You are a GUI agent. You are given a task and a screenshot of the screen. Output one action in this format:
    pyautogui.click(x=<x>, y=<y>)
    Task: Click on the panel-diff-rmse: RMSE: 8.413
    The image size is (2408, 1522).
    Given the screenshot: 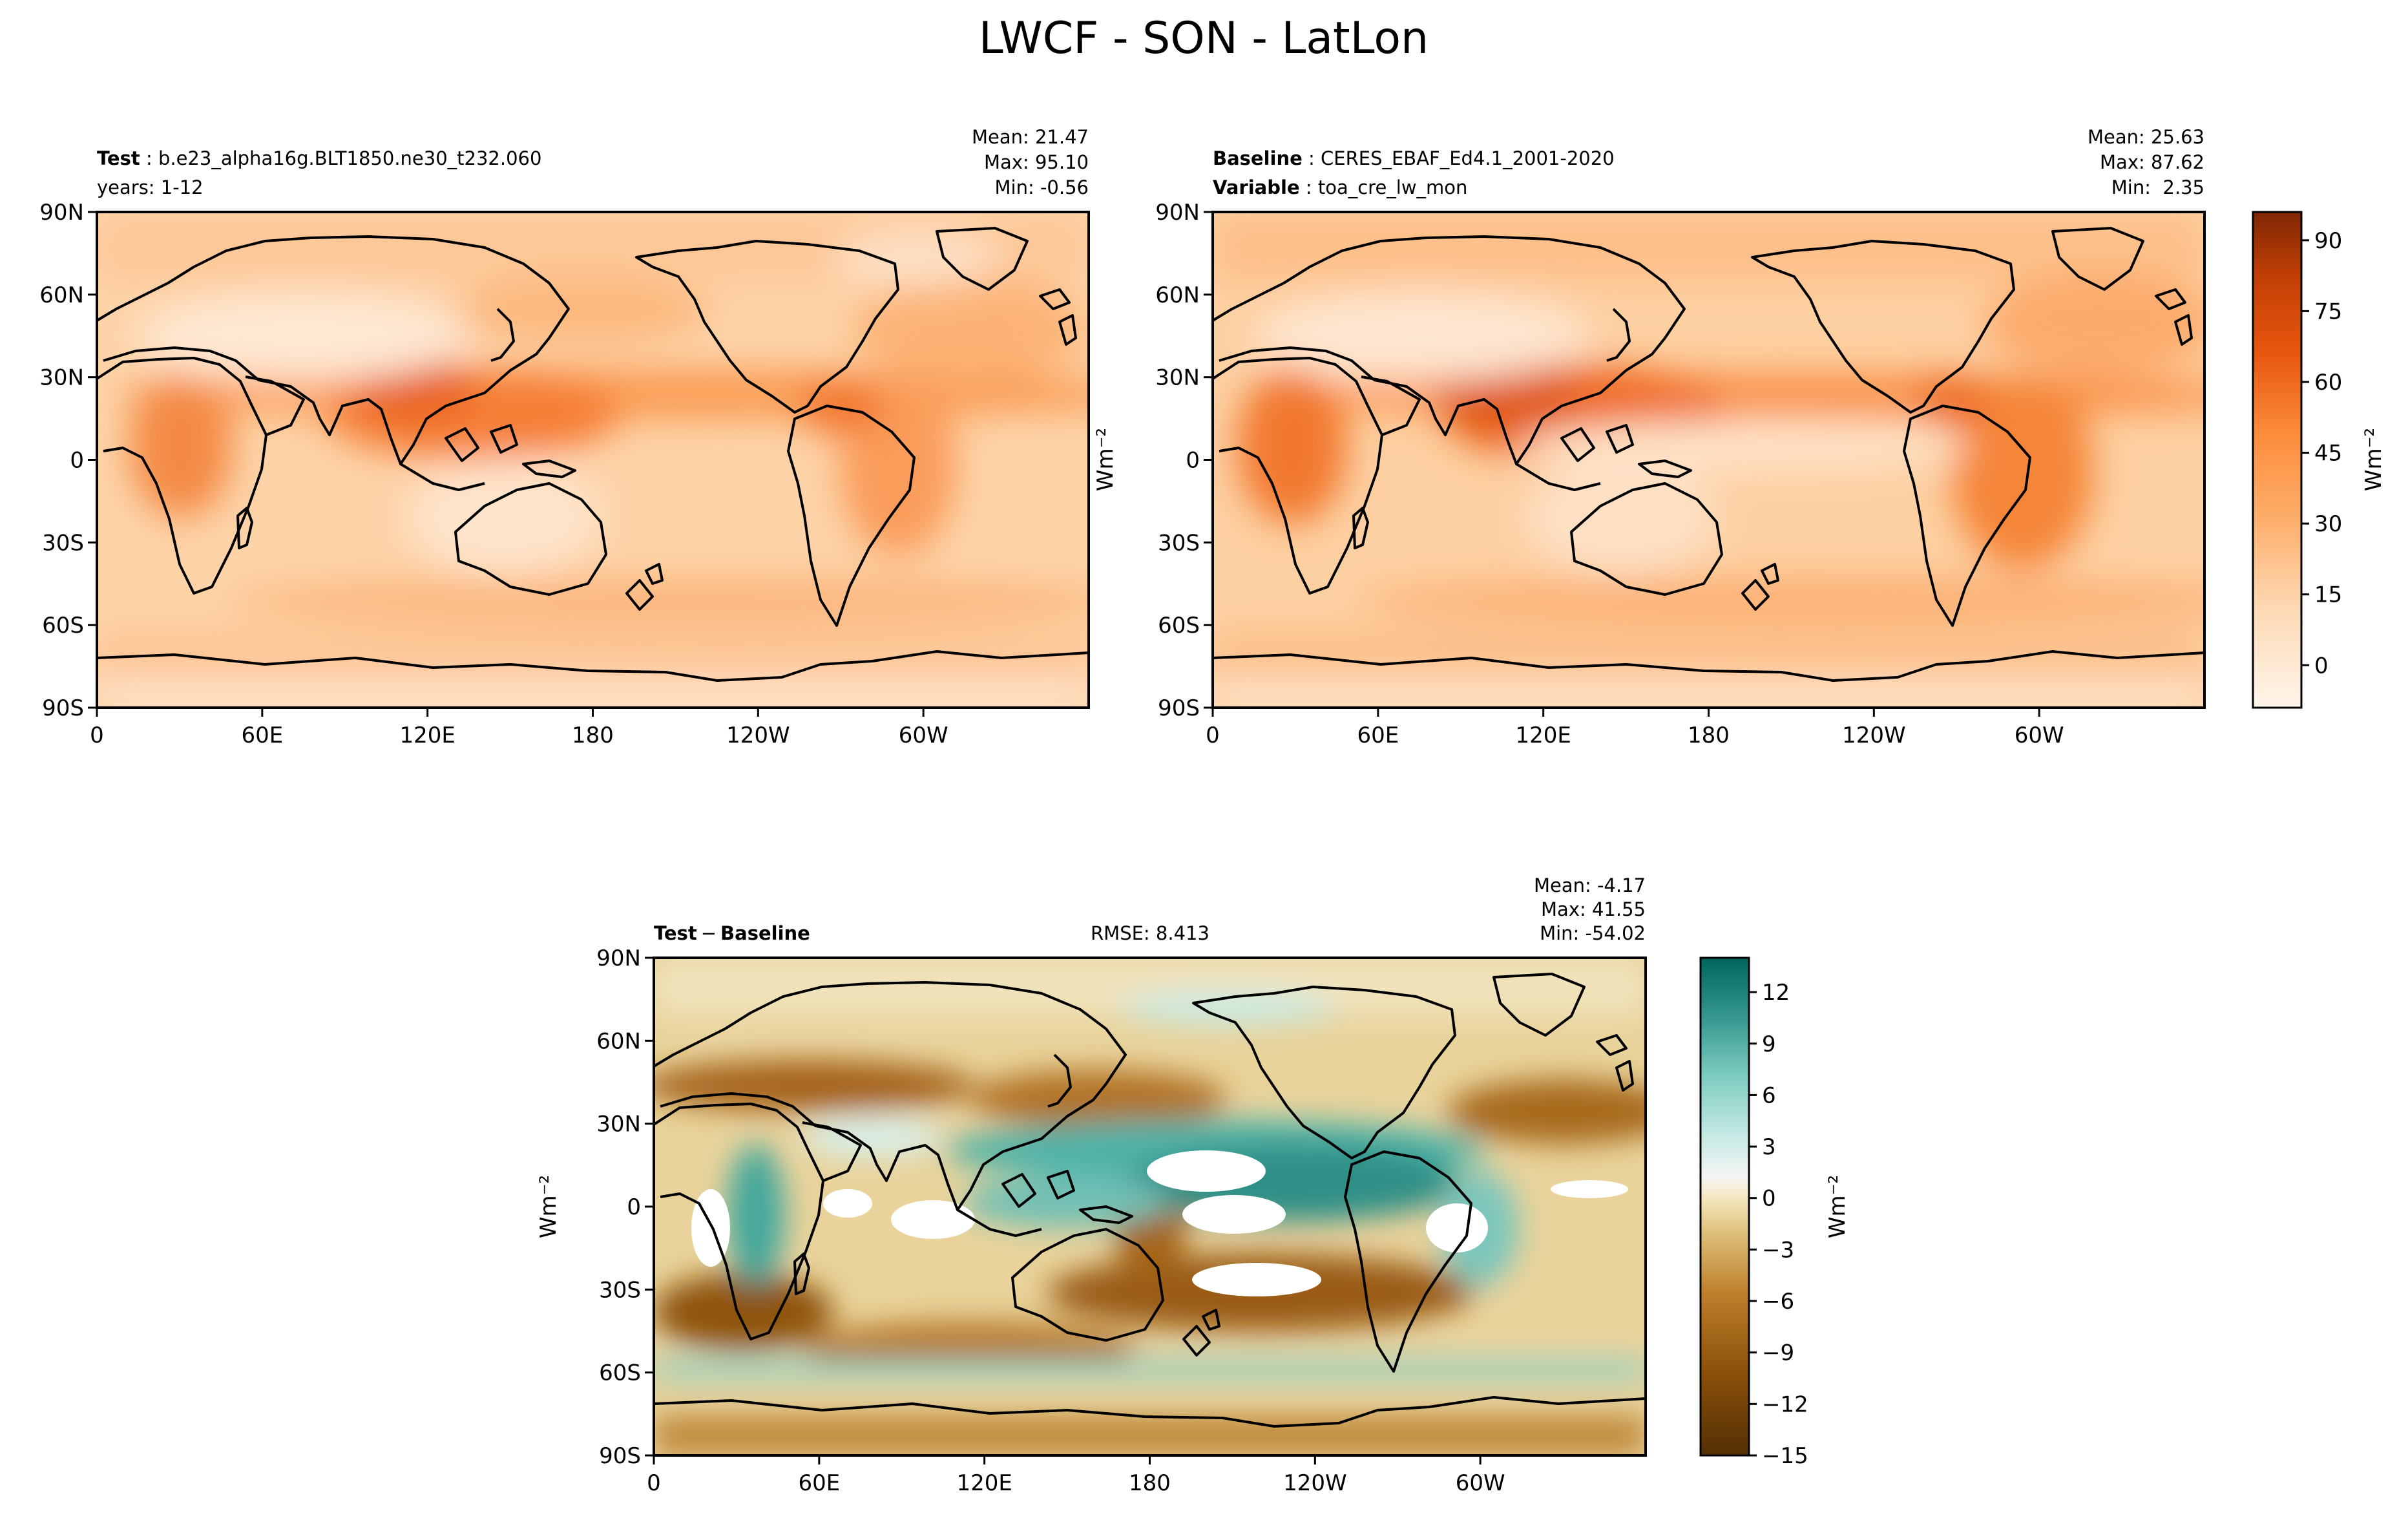 What is the action you would take?
    pyautogui.click(x=1150, y=933)
    